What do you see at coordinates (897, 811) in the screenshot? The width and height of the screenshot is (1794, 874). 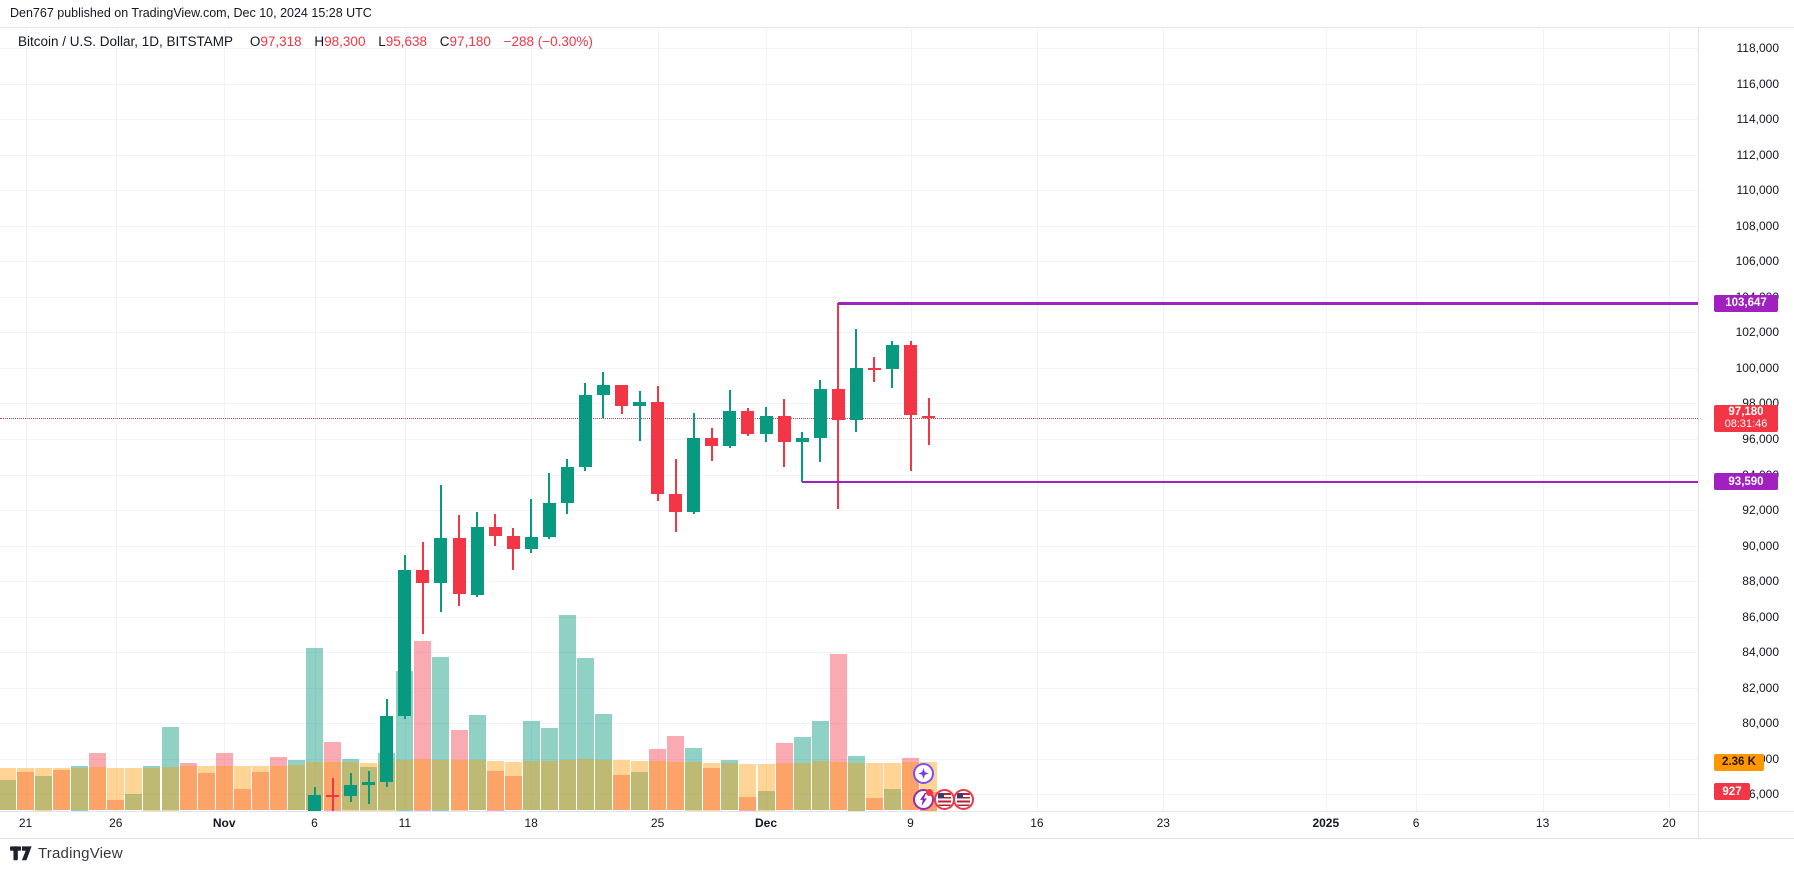 I see `time-axis-separator` at bounding box center [897, 811].